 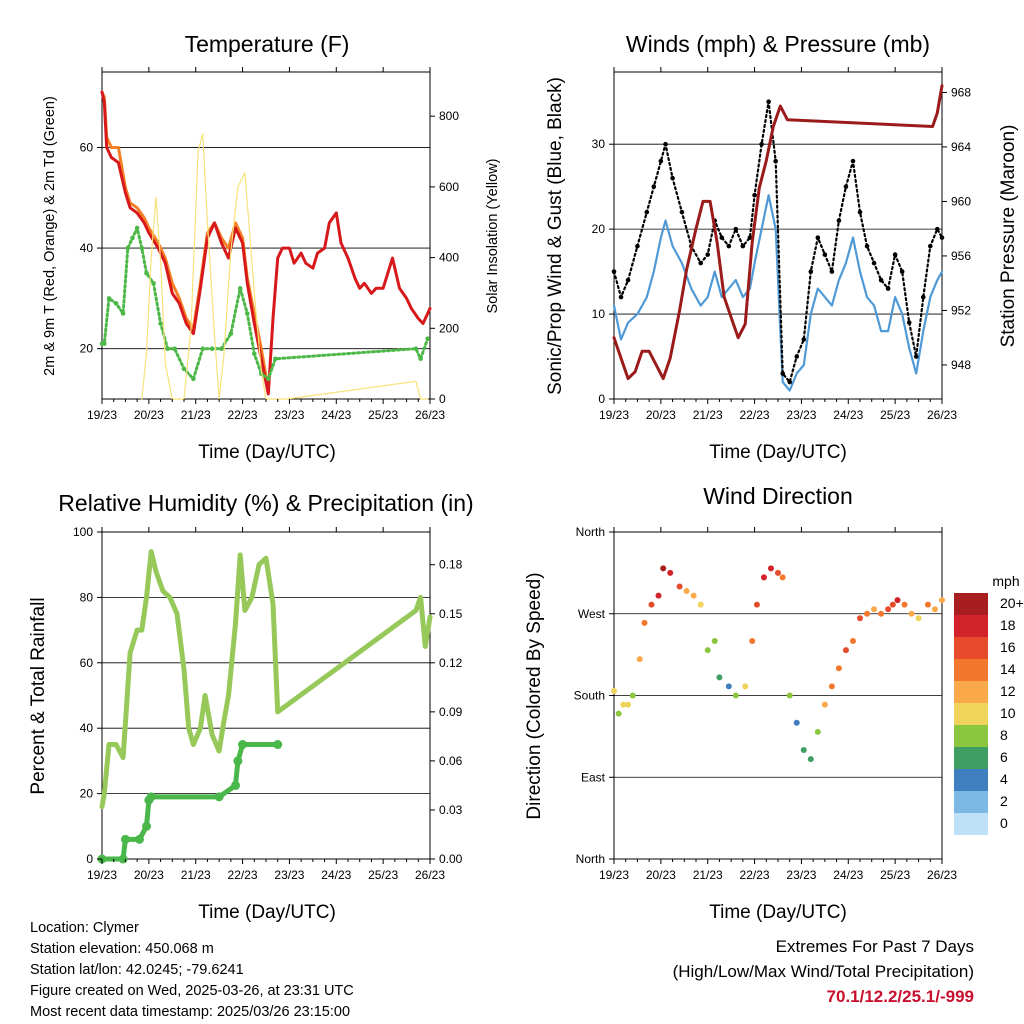 I want to click on colorbar-label: mph, so click(x=1005, y=581).